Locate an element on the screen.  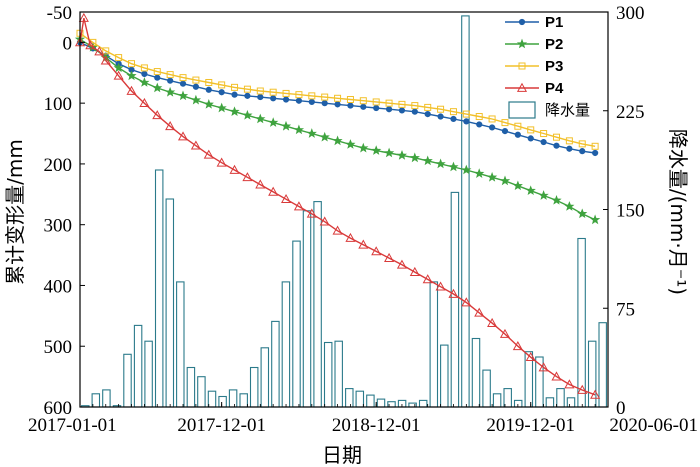
y-left-tick-label: 600 is located at coordinates (58, 408).